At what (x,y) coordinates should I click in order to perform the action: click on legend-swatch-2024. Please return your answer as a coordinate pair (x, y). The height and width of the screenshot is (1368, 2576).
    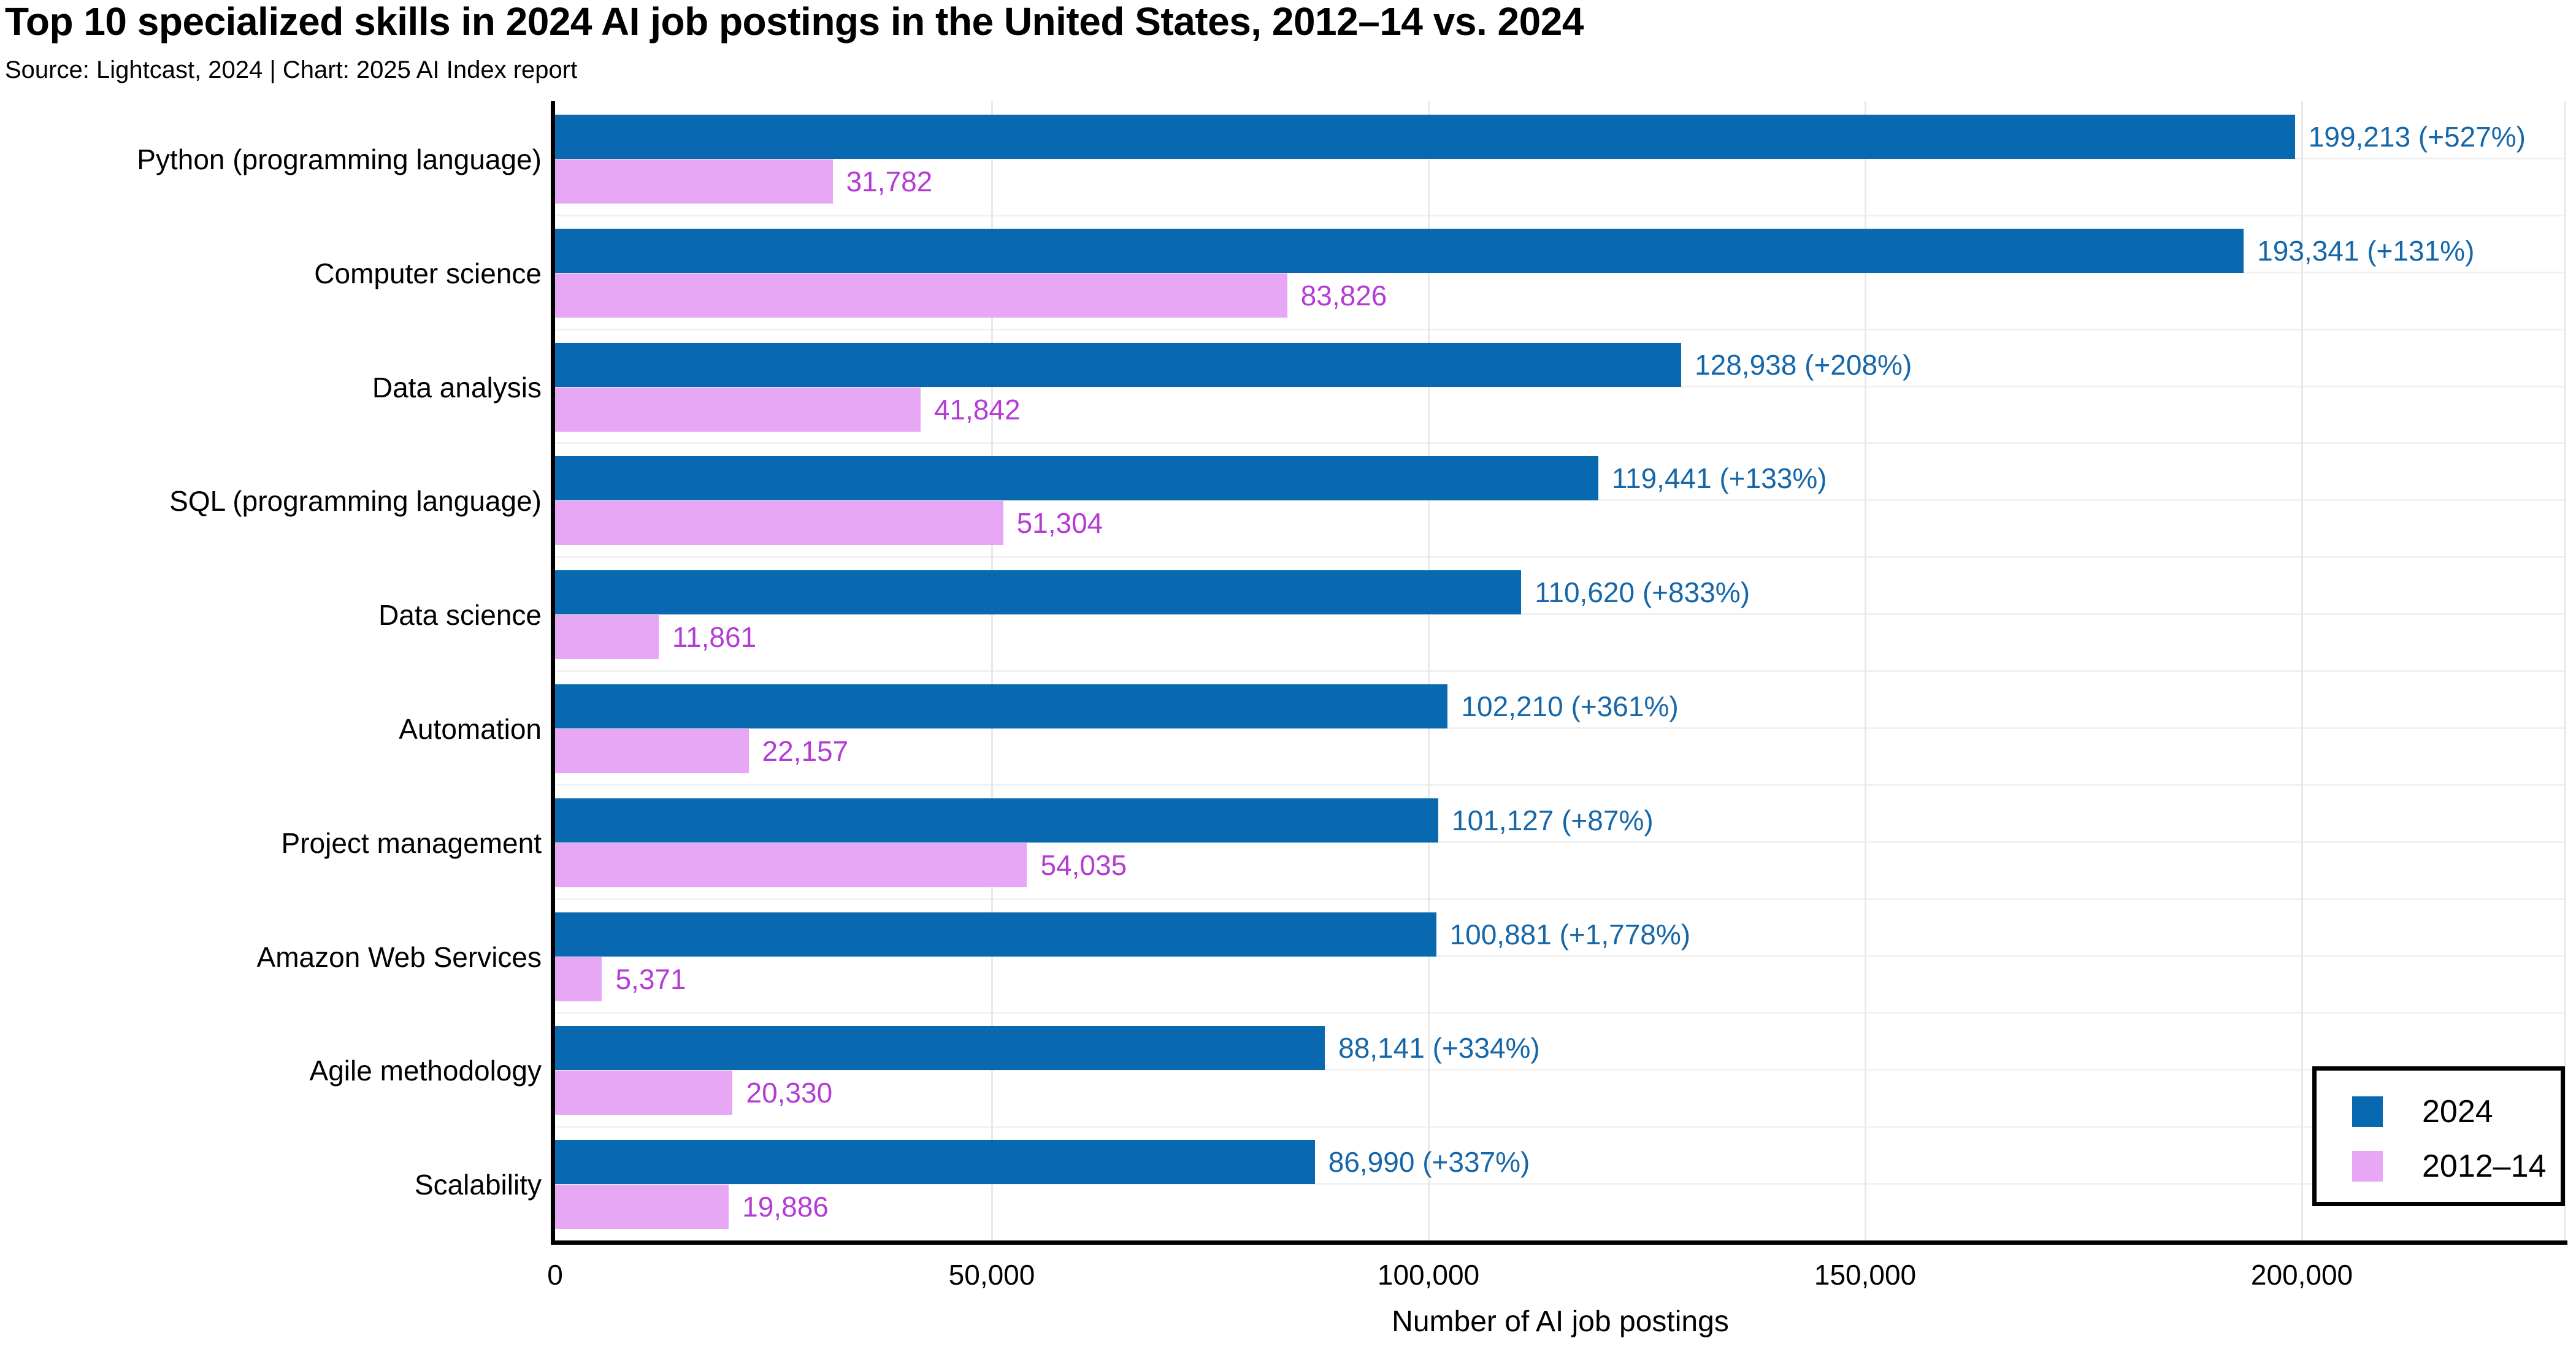
    Looking at the image, I should click on (2367, 1111).